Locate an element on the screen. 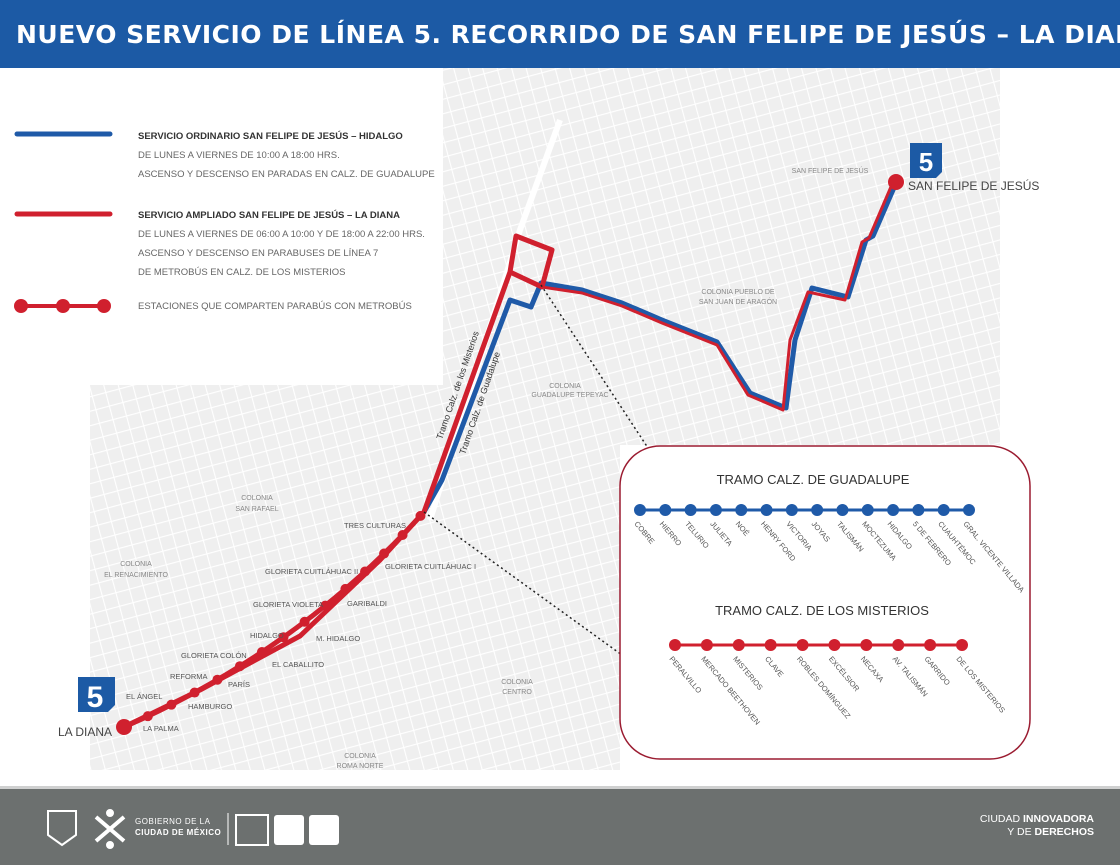 The width and height of the screenshot is (1120, 865). government-logos is located at coordinates (193, 829).